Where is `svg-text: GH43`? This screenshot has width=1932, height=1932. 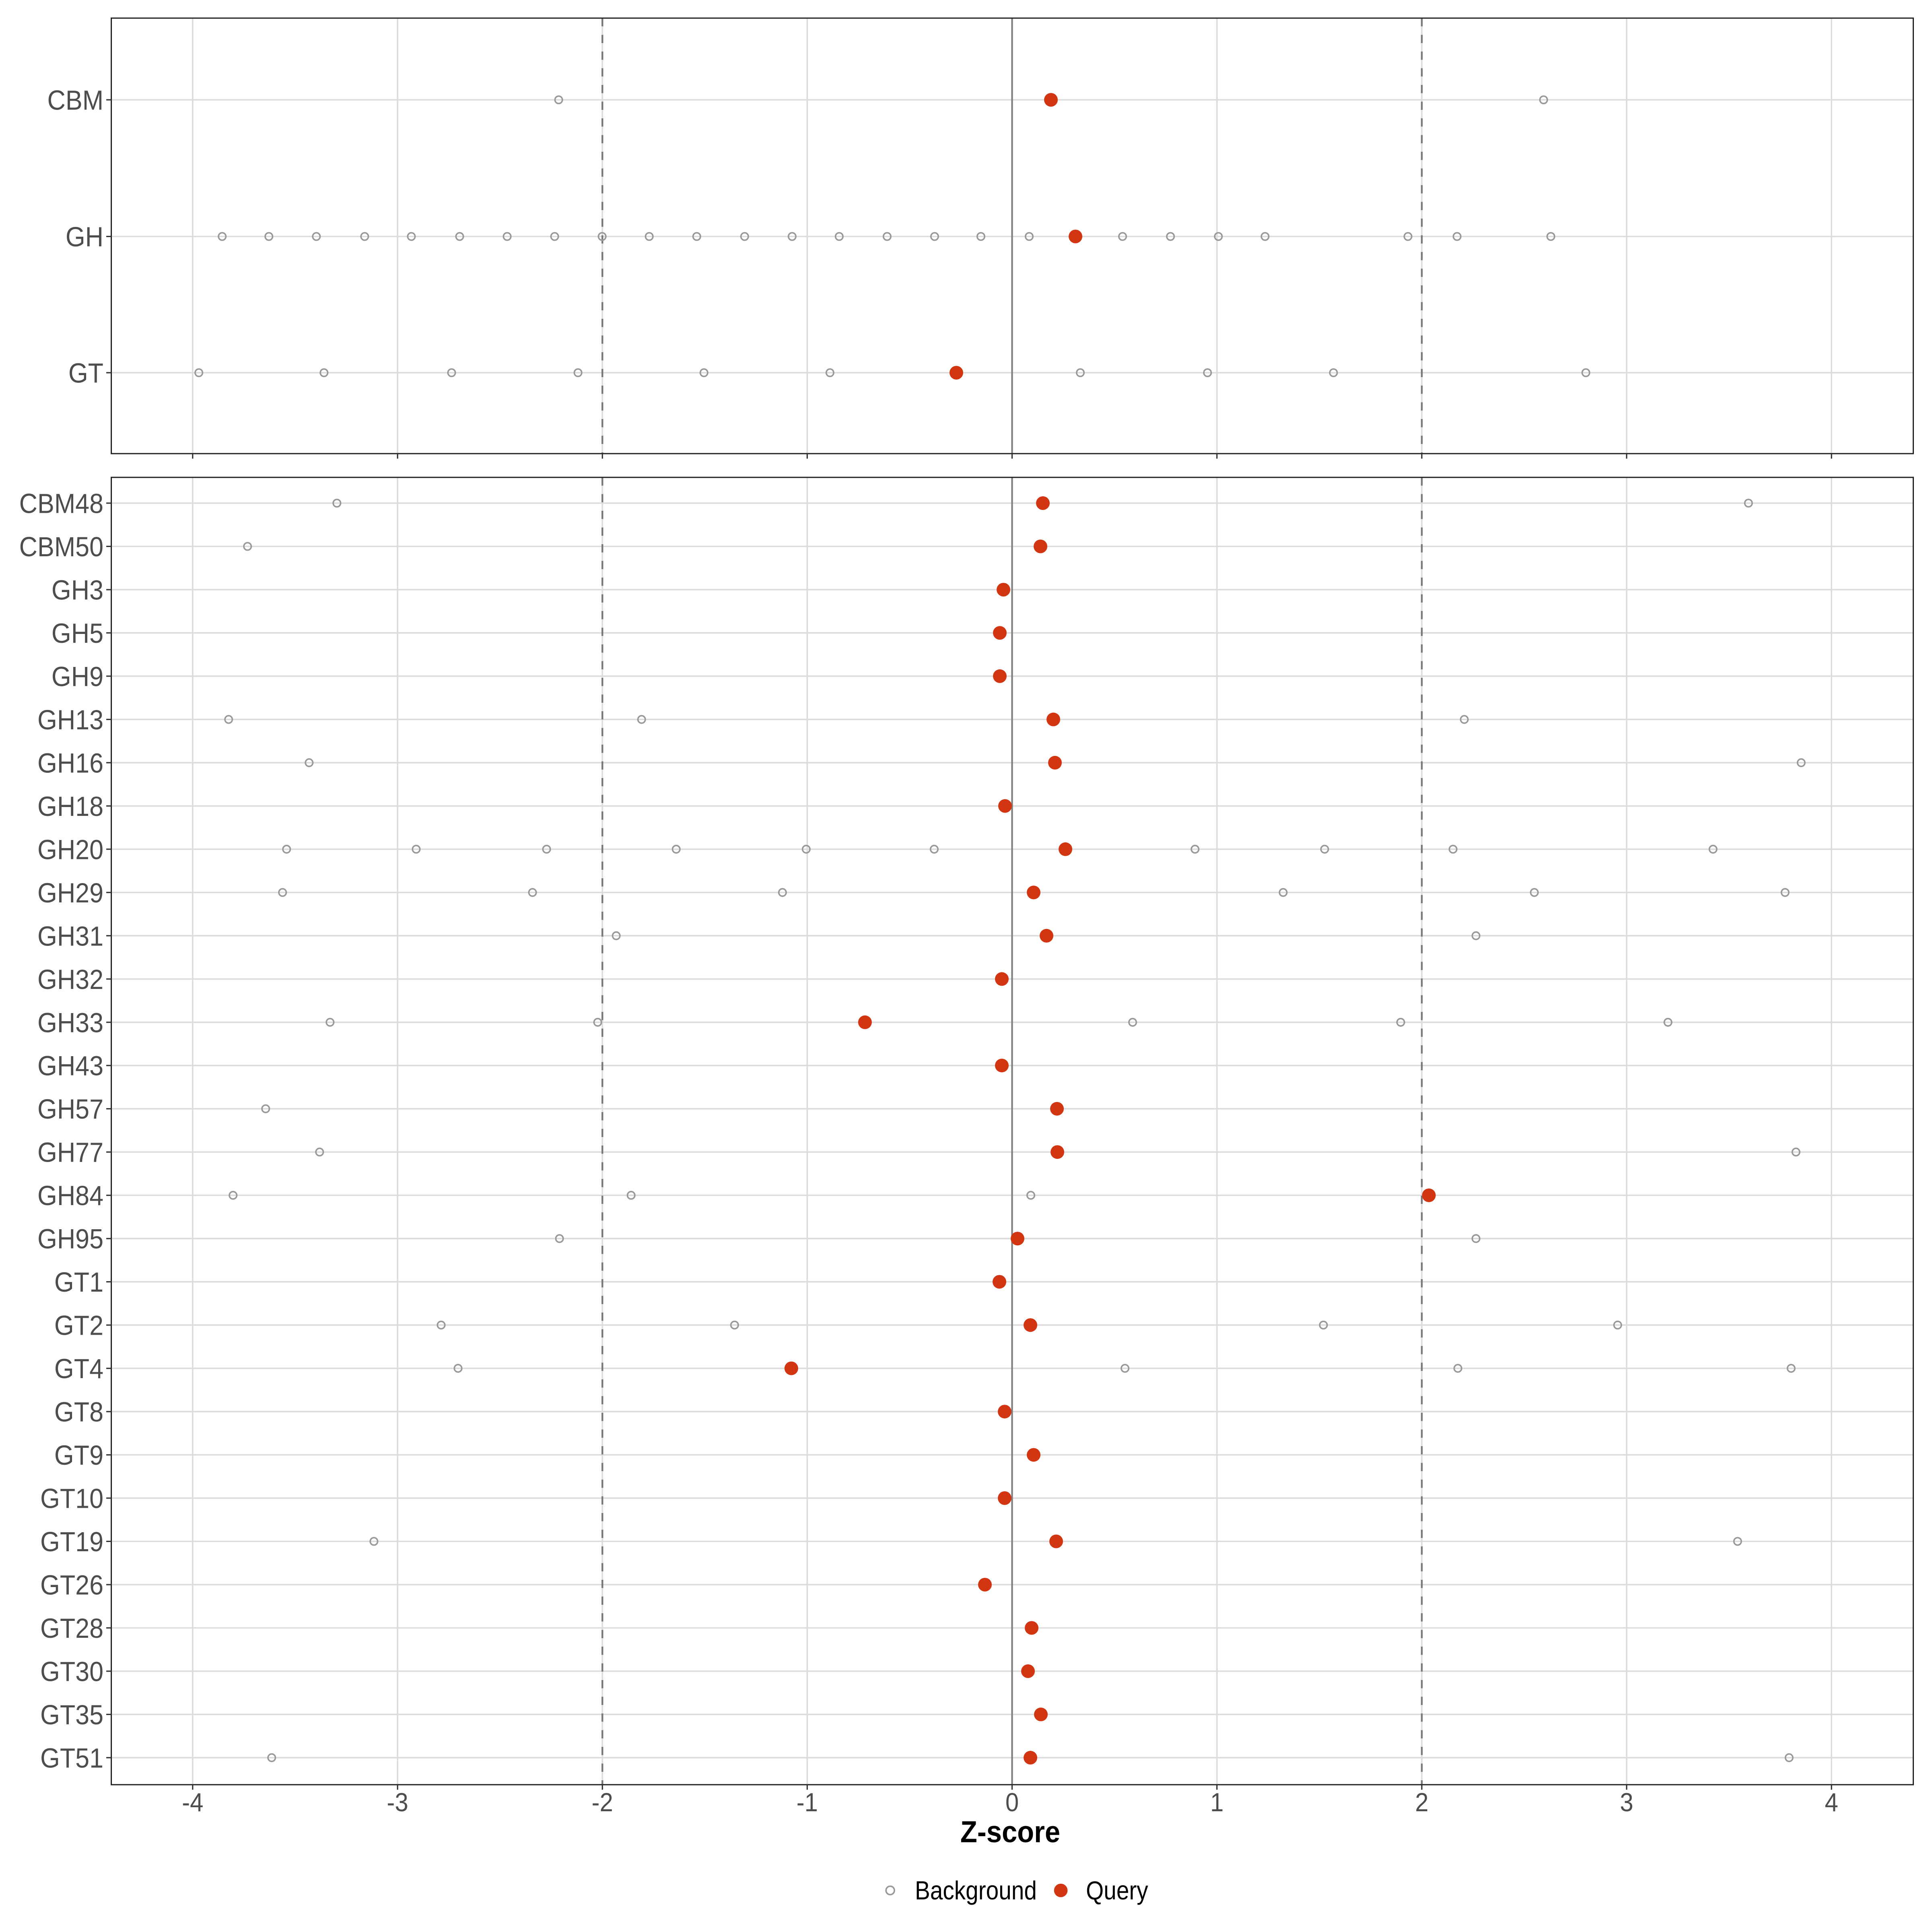
svg-text: GH43 is located at coordinates (70, 1065).